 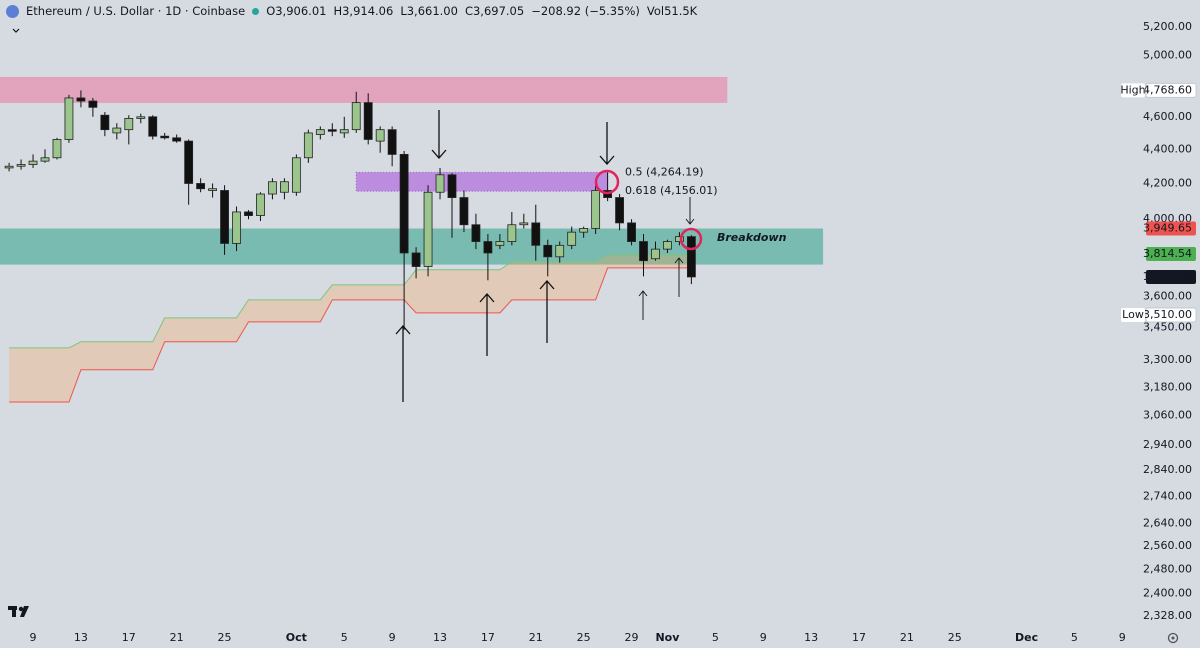 What do you see at coordinates (607, 143) in the screenshot?
I see `arrow-down` at bounding box center [607, 143].